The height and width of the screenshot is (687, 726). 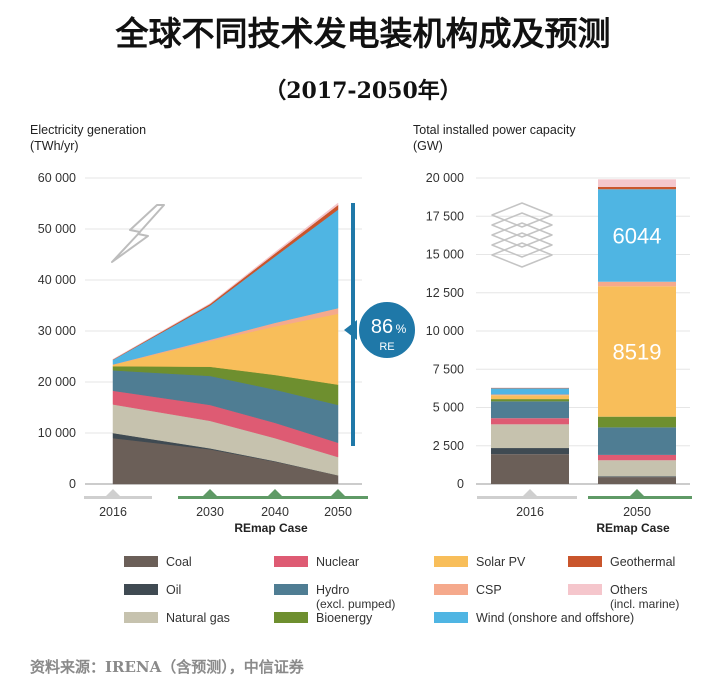 I want to click on page-title: 全球不同技术发电装机构成及预测, so click(x=363, y=33).